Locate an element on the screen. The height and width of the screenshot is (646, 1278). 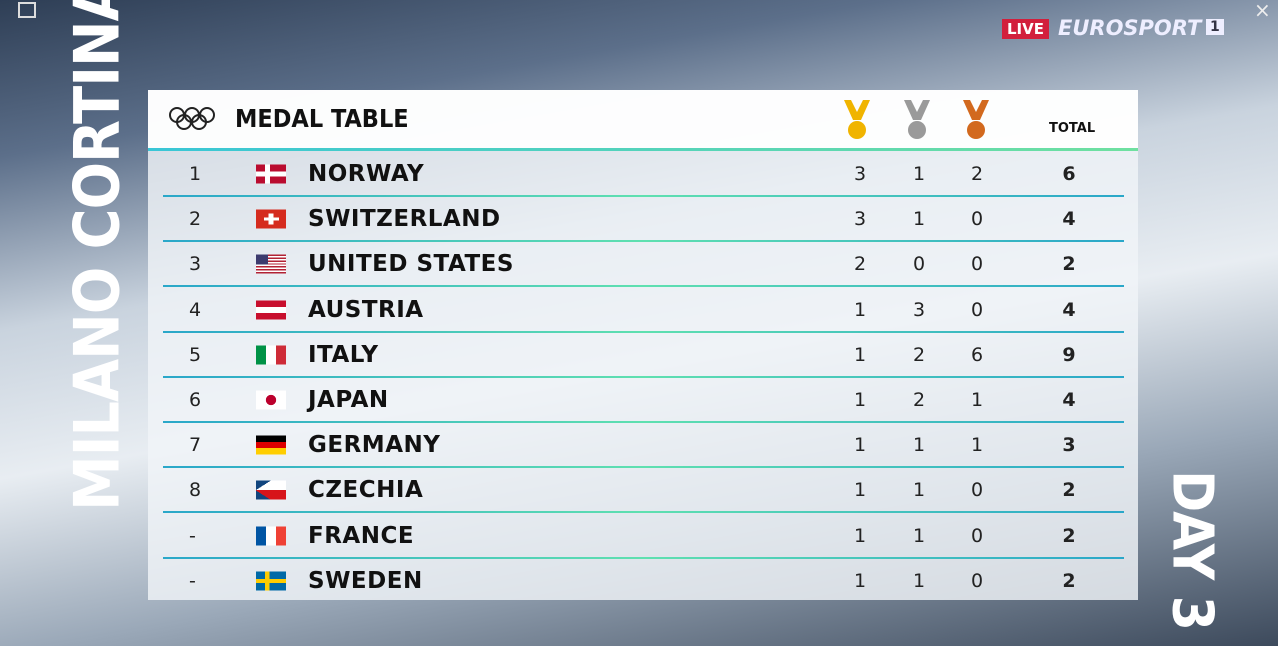
bronze-count: 2 is located at coordinates (977, 174).